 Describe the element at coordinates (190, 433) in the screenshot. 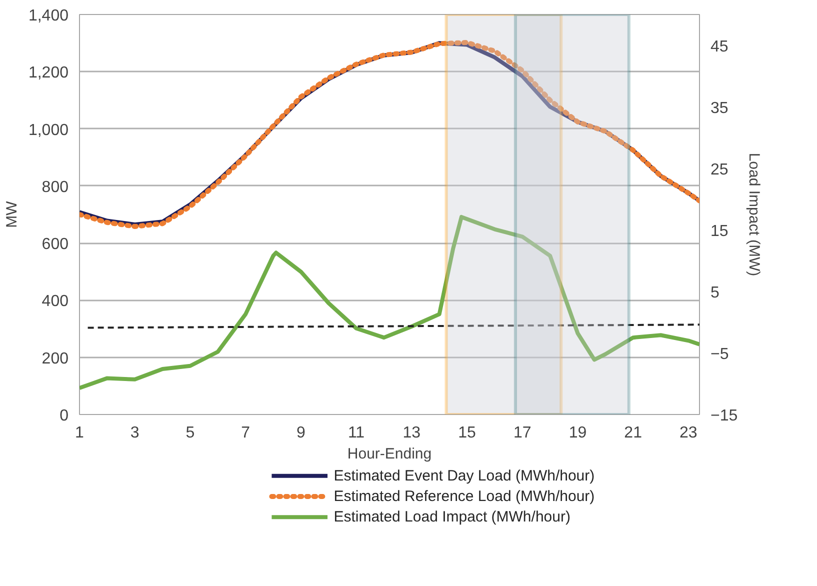

I see `x-tick-label: 5` at that location.